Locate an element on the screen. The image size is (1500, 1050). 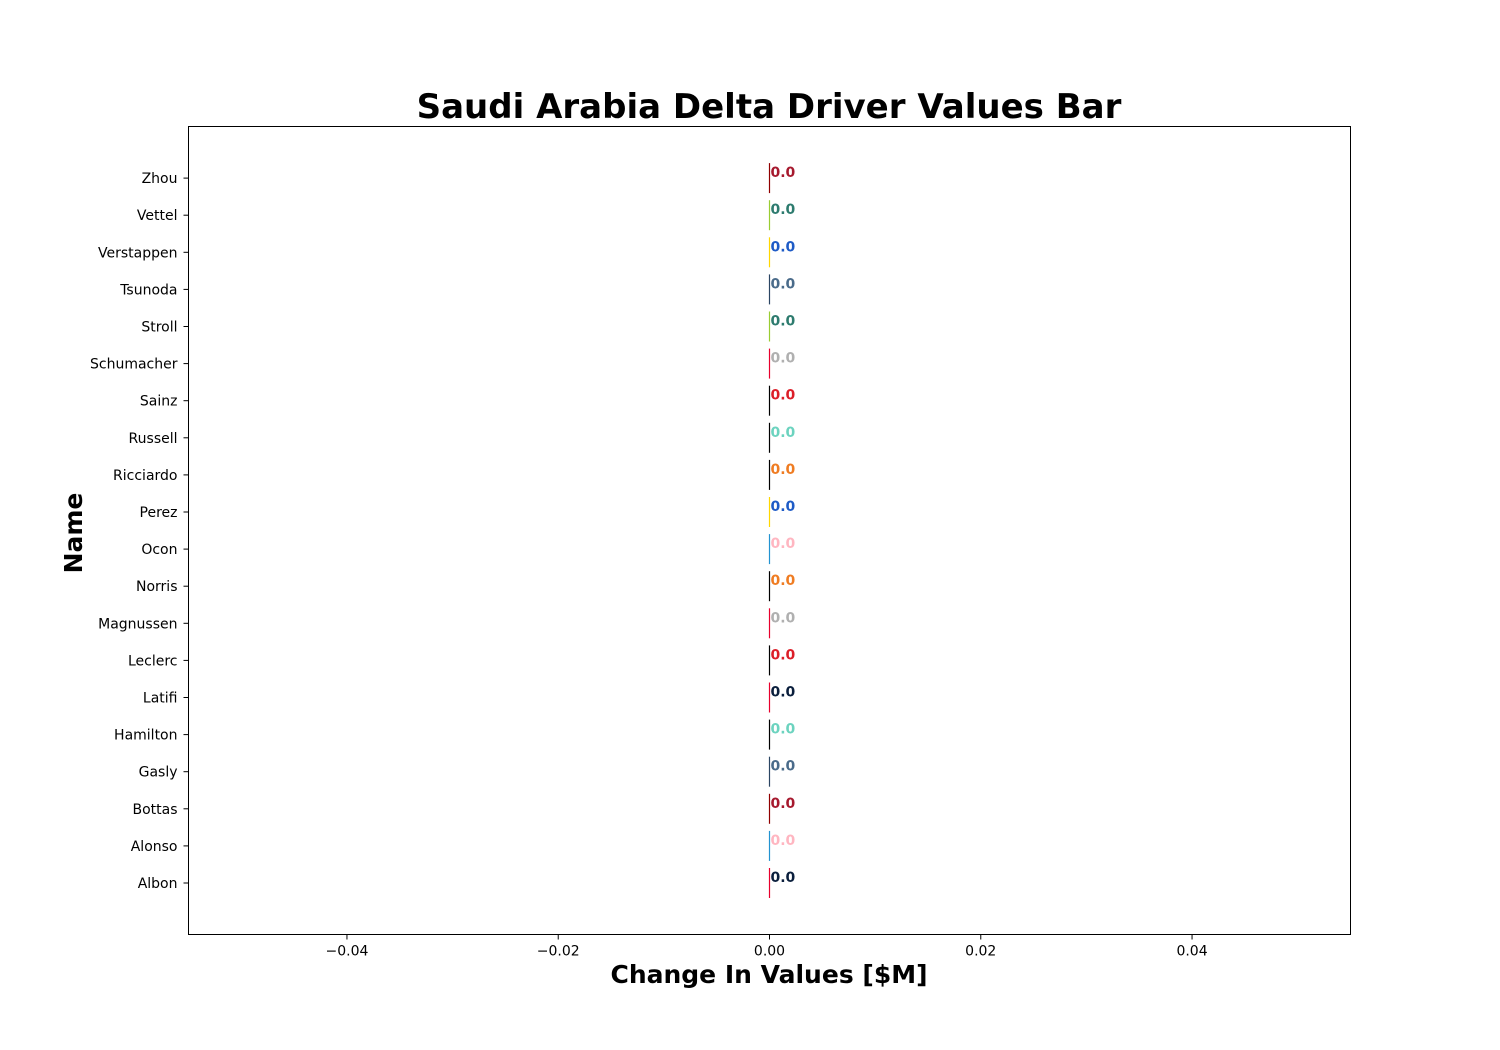
value-label-leclerc: 0.0 is located at coordinates (783, 655).